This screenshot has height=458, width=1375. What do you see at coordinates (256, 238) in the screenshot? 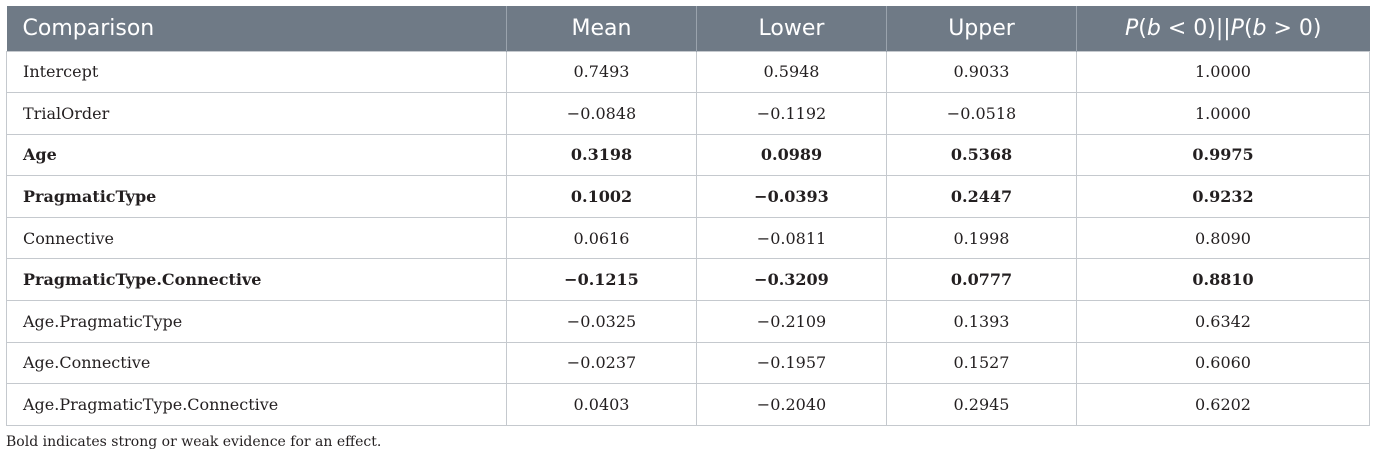
I see `cell-comparison: Connective` at bounding box center [256, 238].